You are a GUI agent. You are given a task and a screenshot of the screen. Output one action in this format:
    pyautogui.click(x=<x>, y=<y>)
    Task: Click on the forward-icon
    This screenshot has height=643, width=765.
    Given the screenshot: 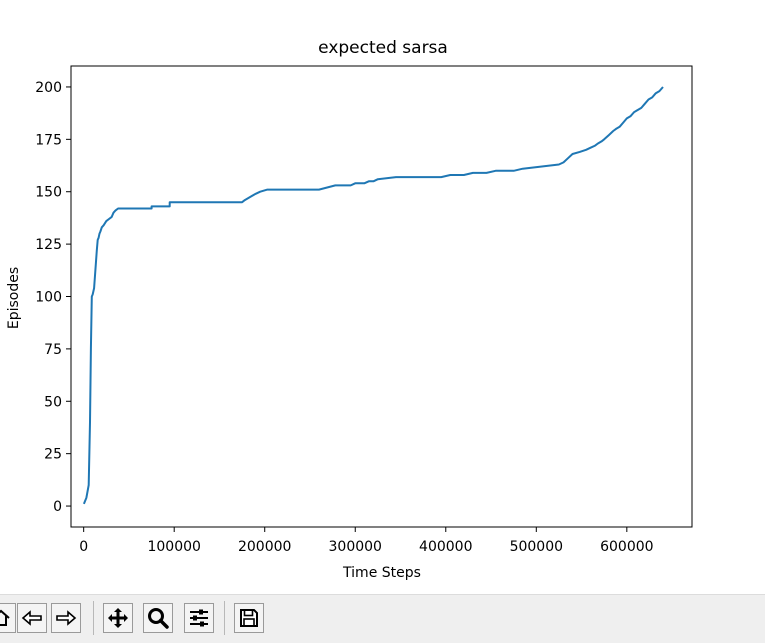 What is the action you would take?
    pyautogui.click(x=66, y=618)
    